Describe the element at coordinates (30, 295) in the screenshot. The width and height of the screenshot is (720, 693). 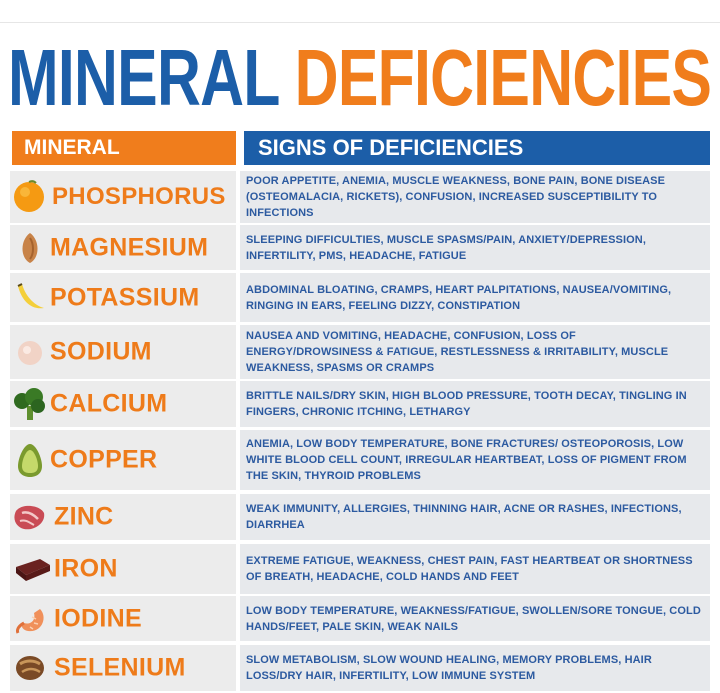
I see `banana-icon` at that location.